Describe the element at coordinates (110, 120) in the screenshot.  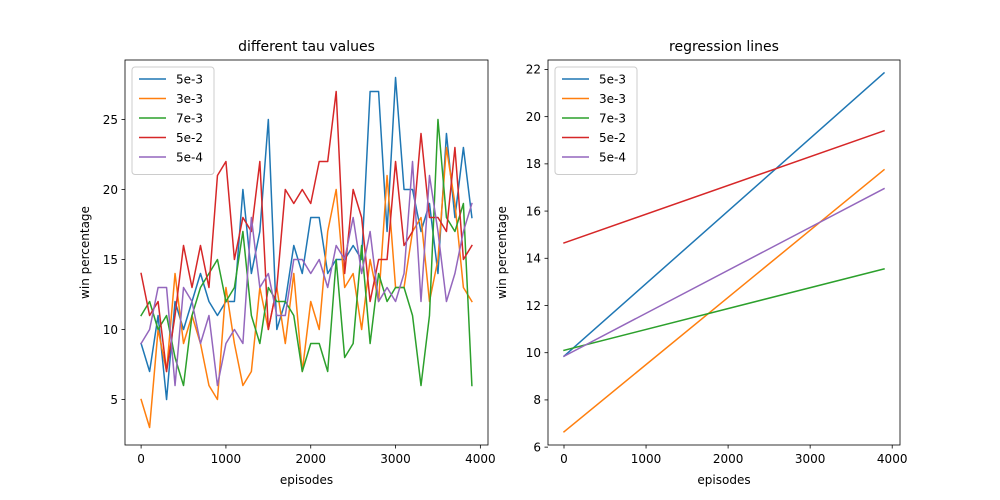
I see `y-tick-label: 25` at that location.